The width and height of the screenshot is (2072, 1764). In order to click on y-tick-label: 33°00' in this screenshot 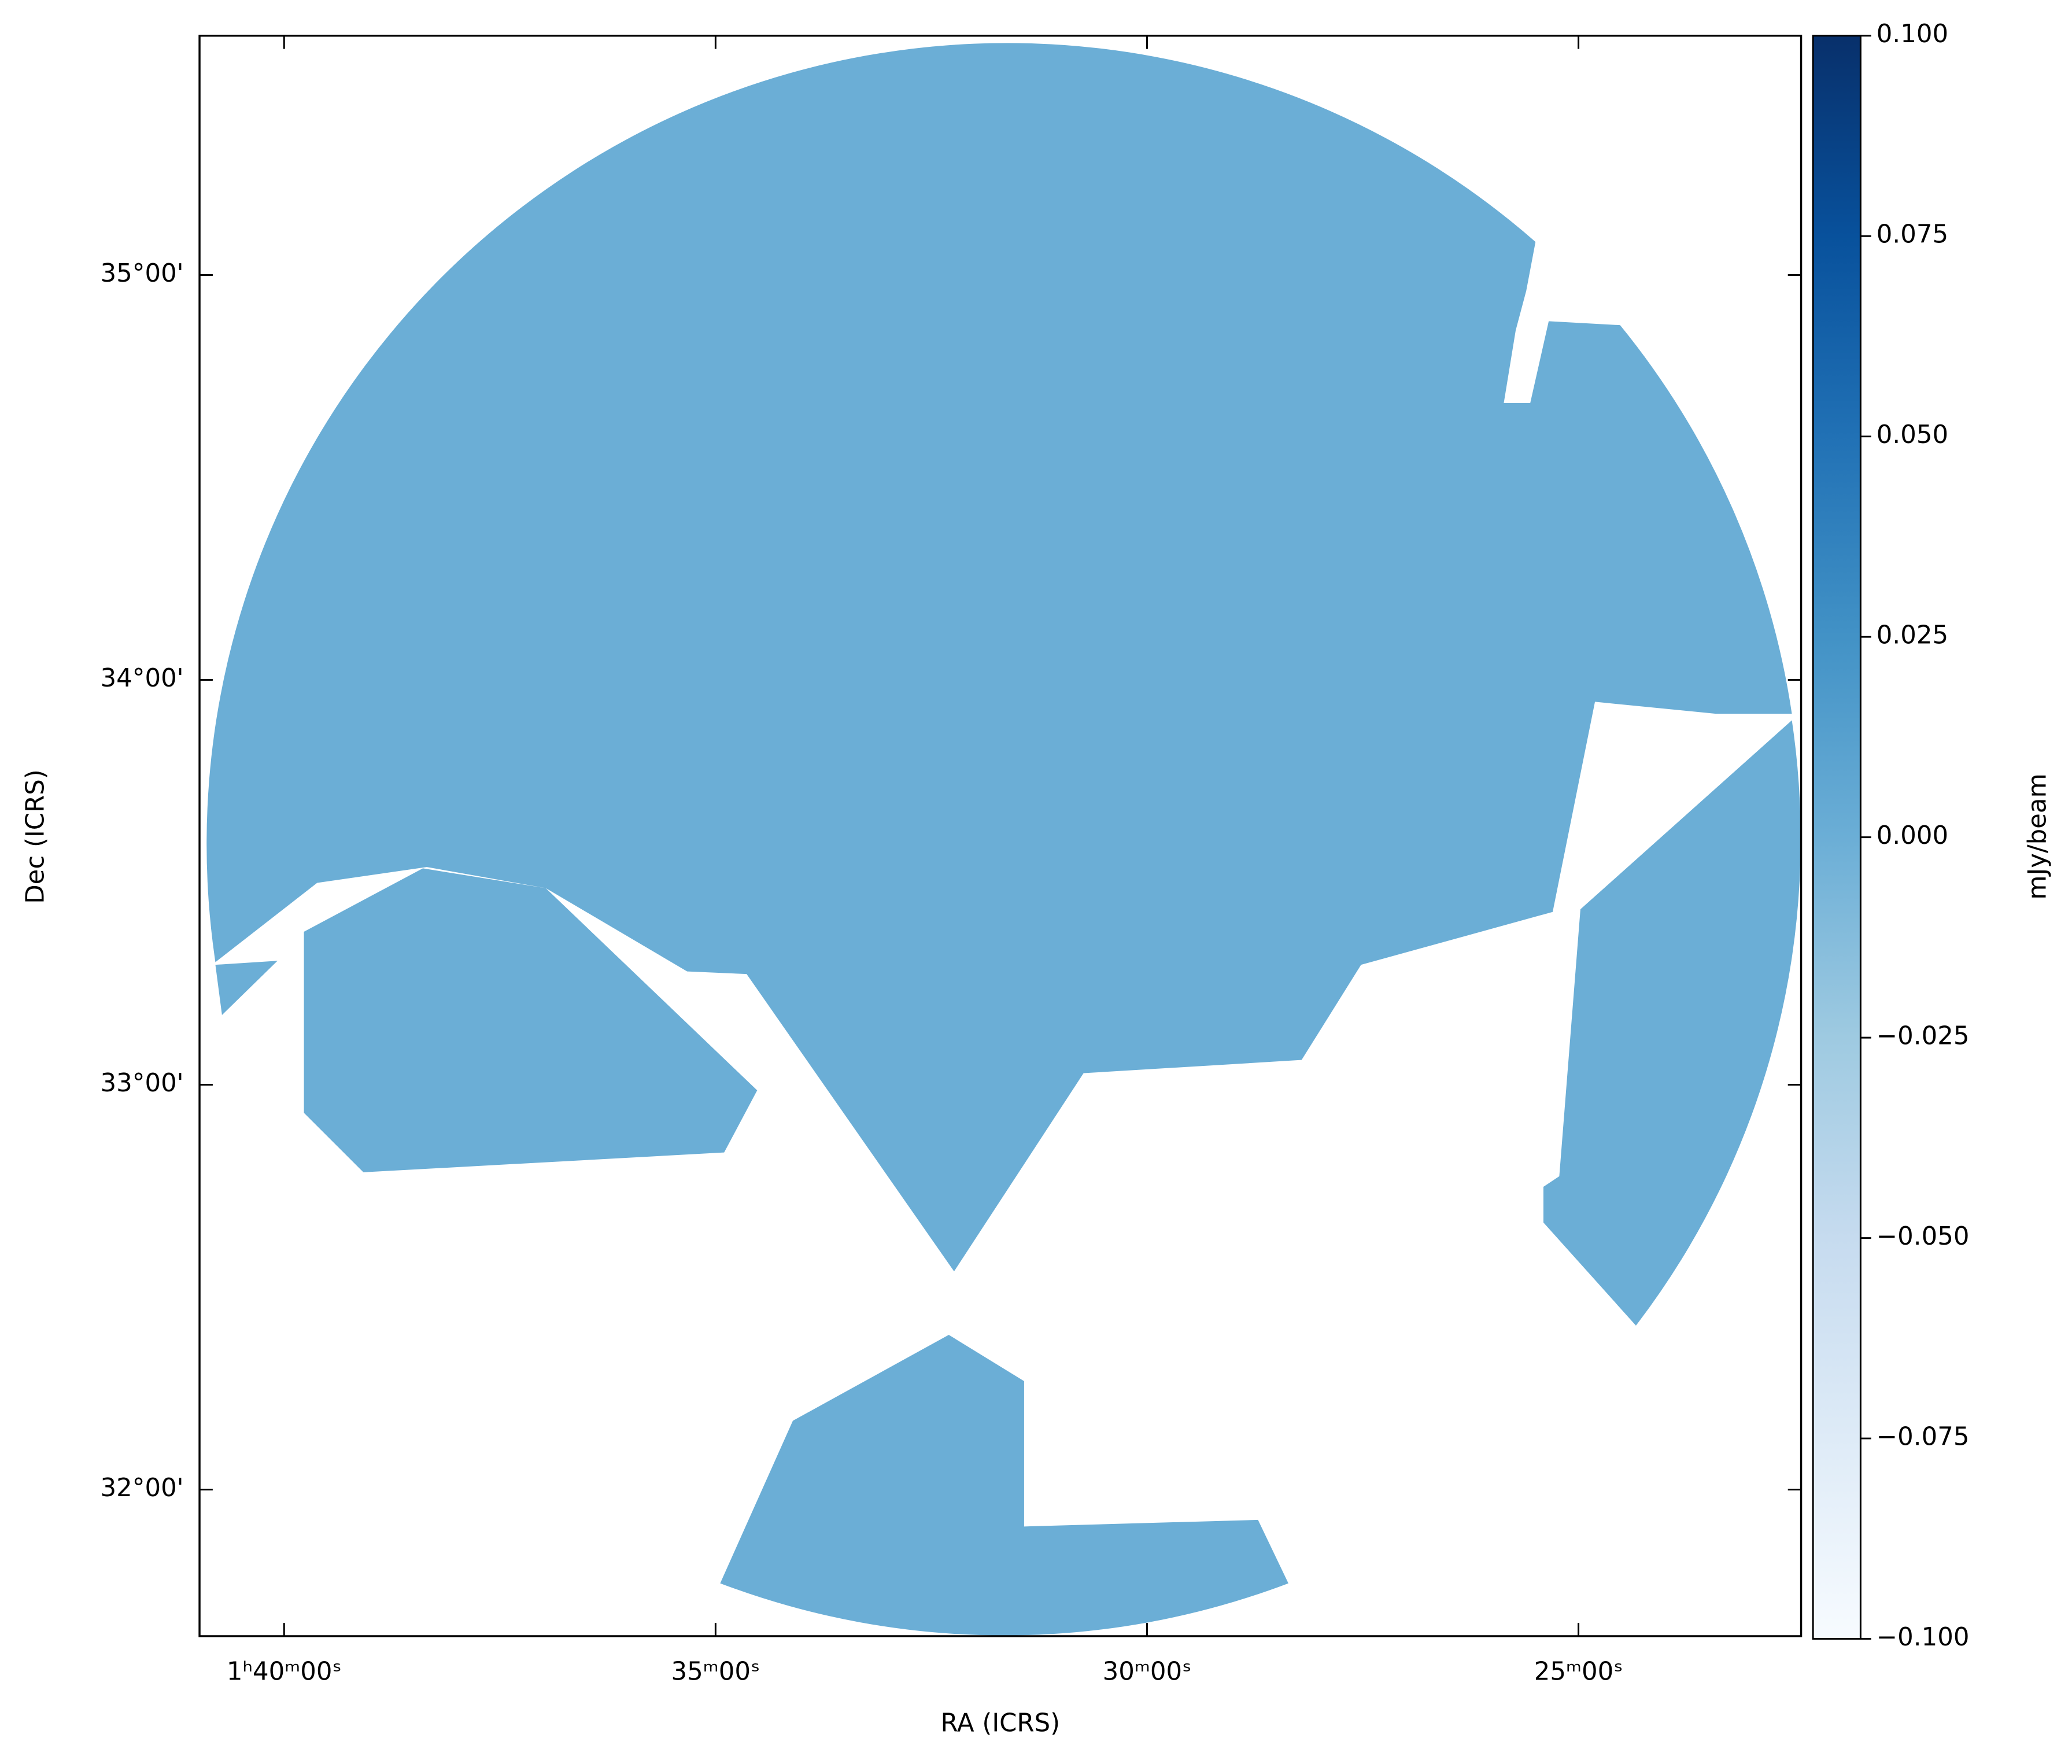, I will do `click(142, 1083)`.